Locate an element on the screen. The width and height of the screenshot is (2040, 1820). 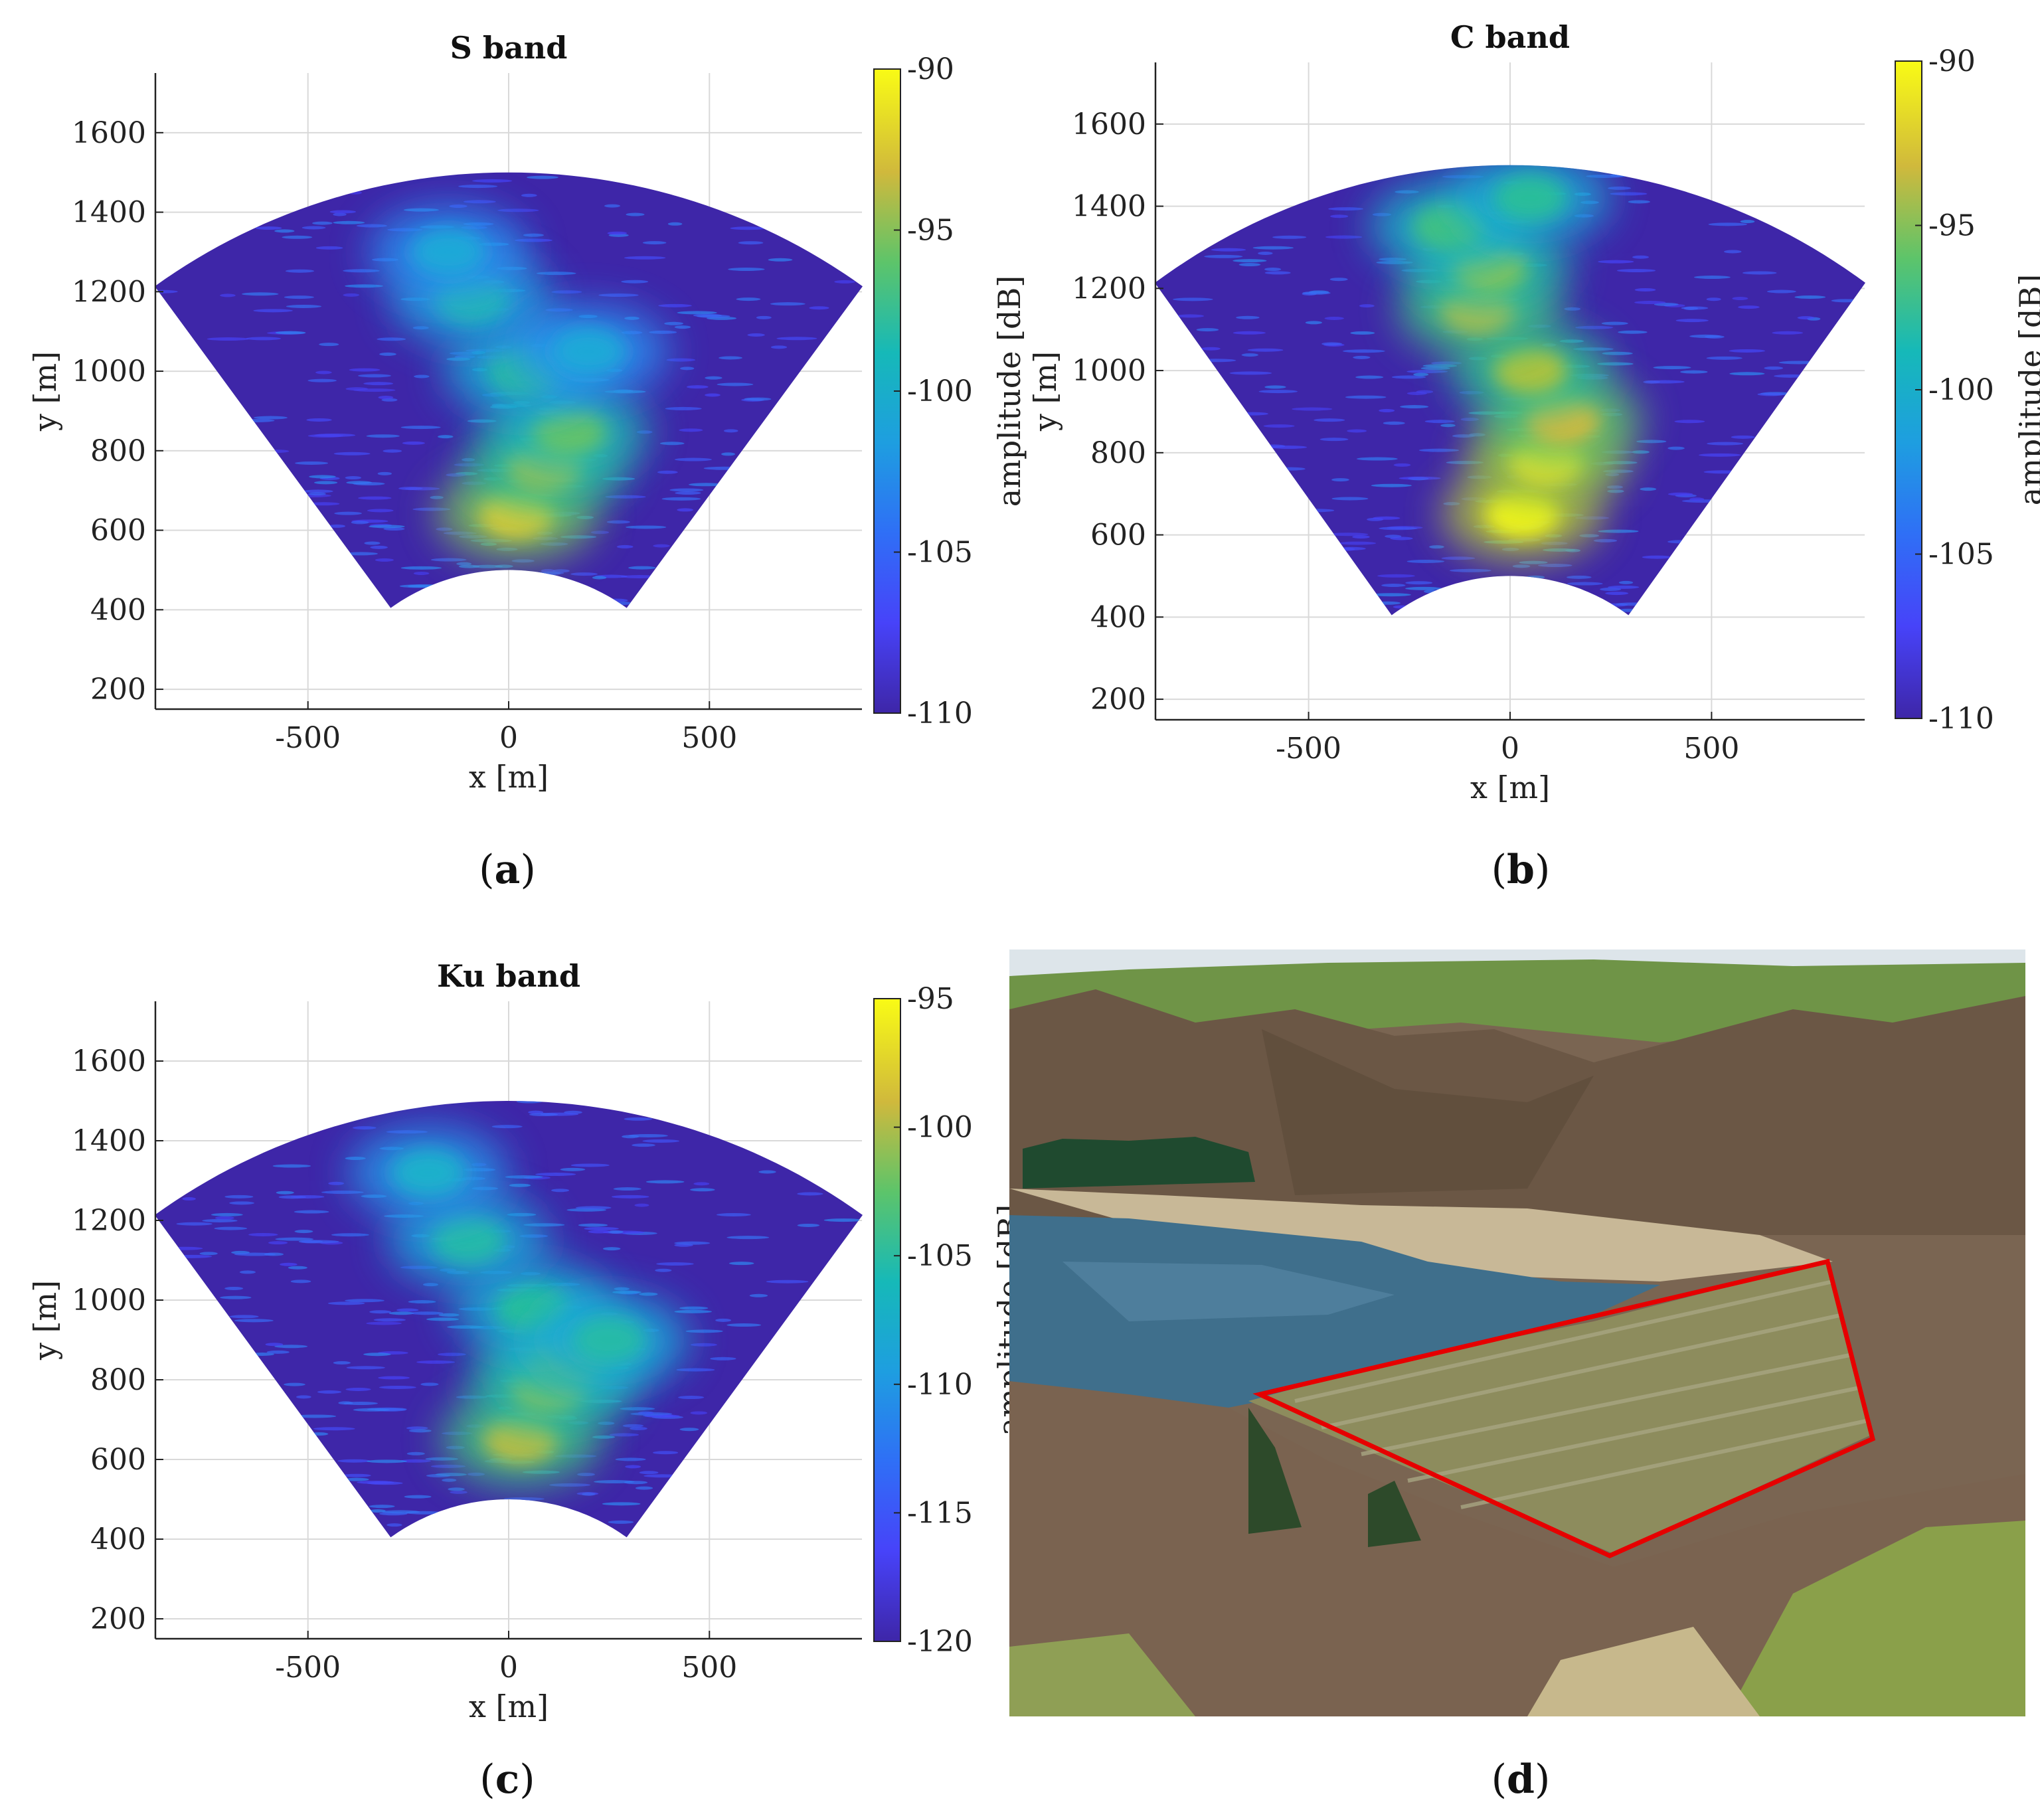
y-axis-label: y [m] is located at coordinates (45, 391).